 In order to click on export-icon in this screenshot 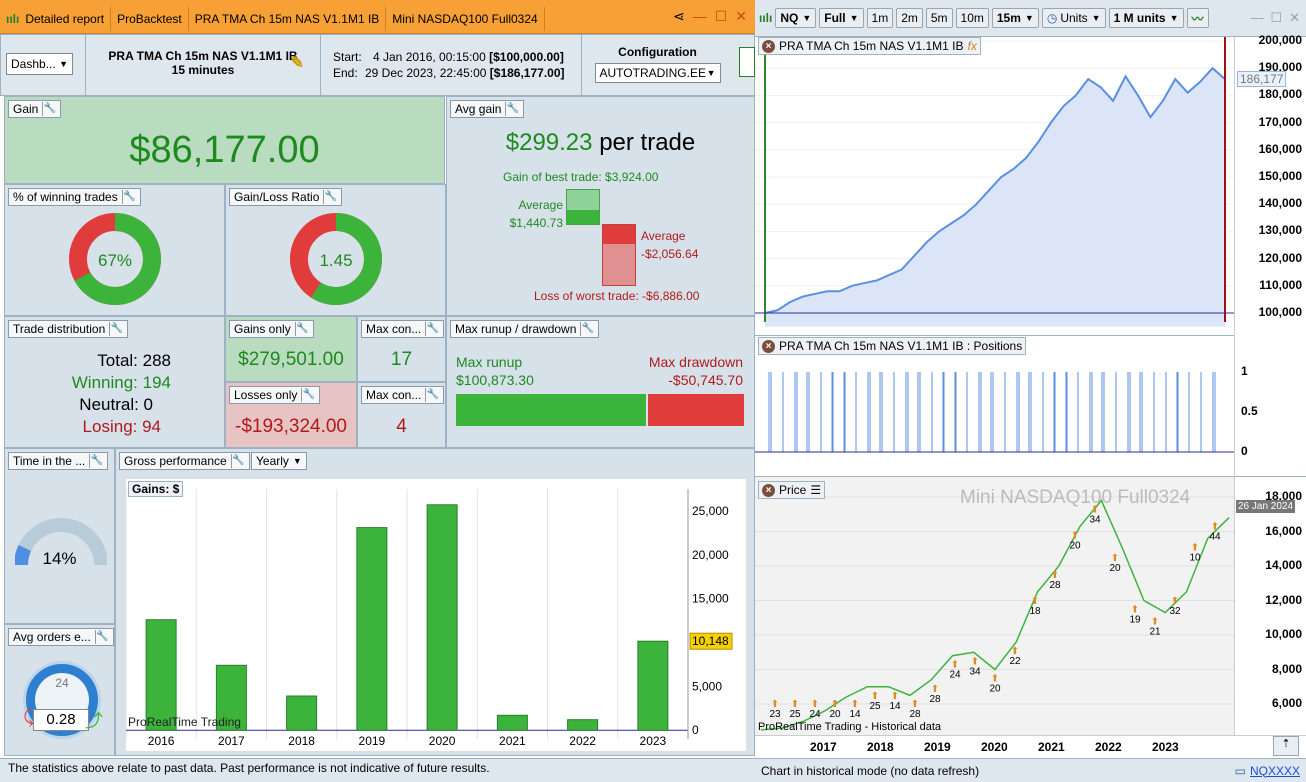, I will do `click(747, 62)`.